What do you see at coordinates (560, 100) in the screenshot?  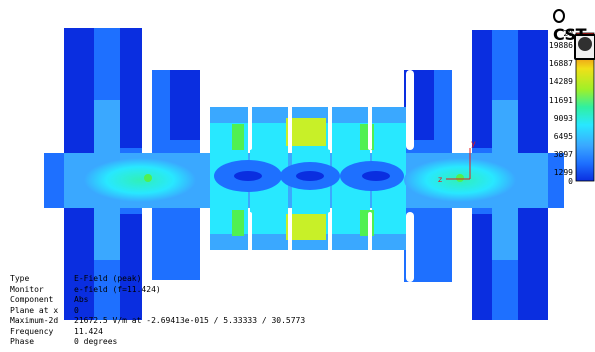 I see `legend-label: 11691` at bounding box center [560, 100].